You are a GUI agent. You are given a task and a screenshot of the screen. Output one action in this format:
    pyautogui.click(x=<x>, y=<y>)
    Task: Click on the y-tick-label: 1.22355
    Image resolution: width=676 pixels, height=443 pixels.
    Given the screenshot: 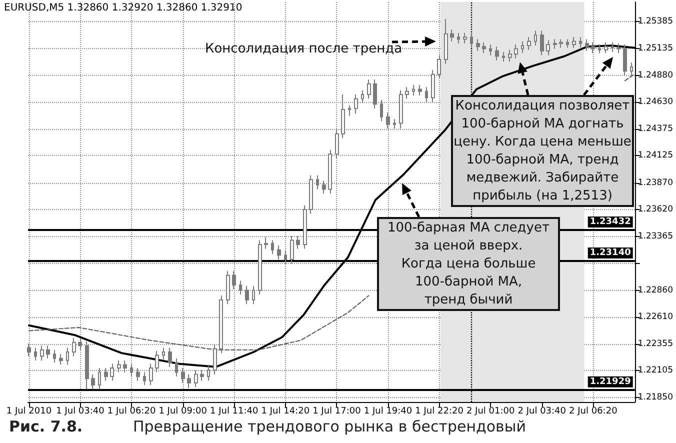 What is the action you would take?
    pyautogui.click(x=656, y=344)
    